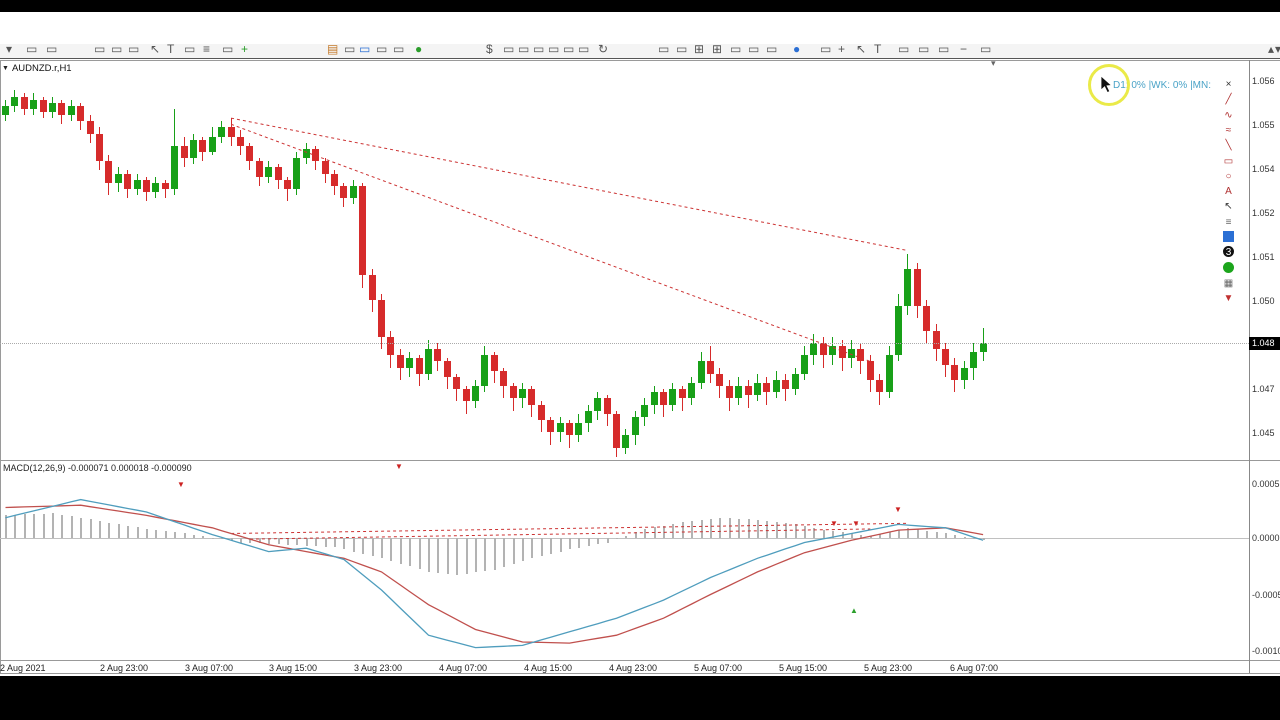 The image size is (1280, 720). What do you see at coordinates (489, 50) in the screenshot?
I see `toolbar-icon: $` at bounding box center [489, 50].